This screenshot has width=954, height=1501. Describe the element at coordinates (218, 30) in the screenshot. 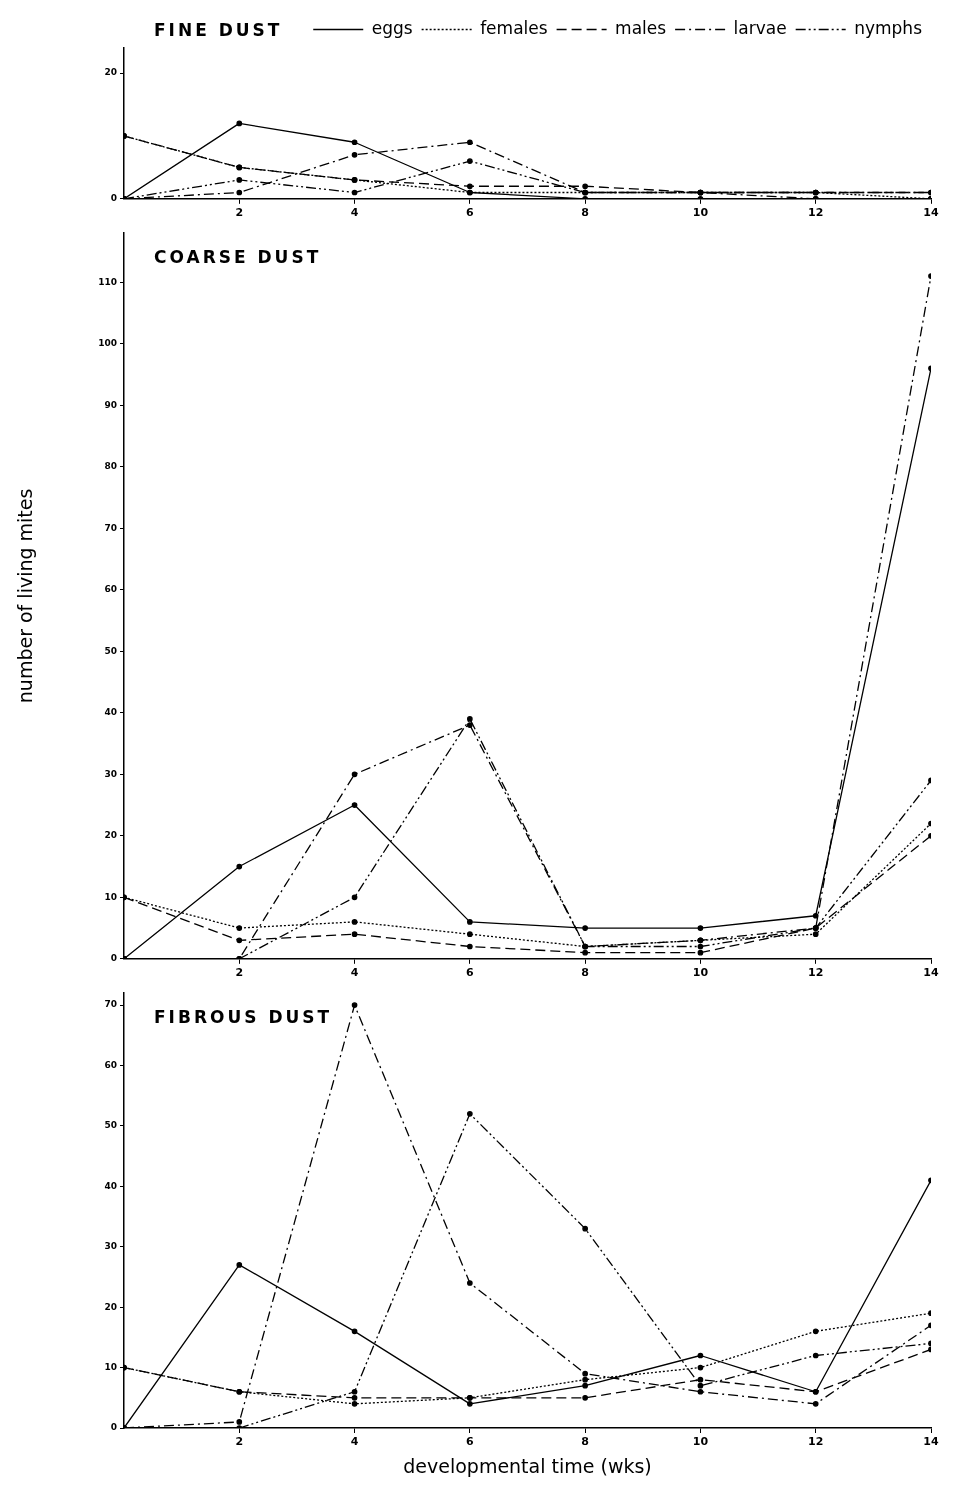

I see `chart-title: FINE DUST` at that location.